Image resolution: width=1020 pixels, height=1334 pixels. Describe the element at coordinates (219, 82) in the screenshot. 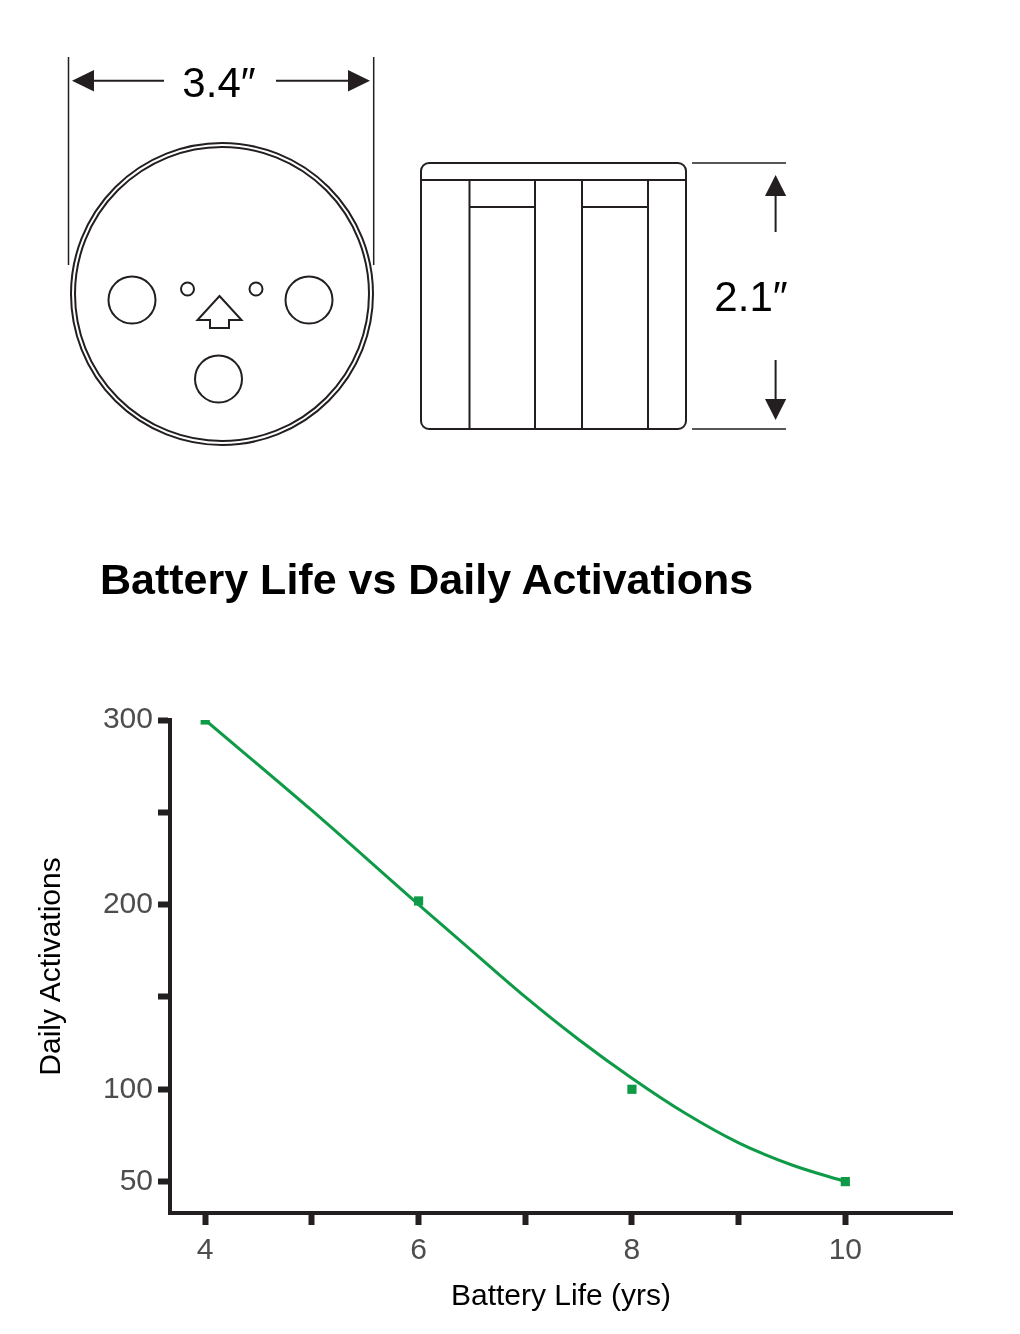

I see `text: 3.4″` at that location.